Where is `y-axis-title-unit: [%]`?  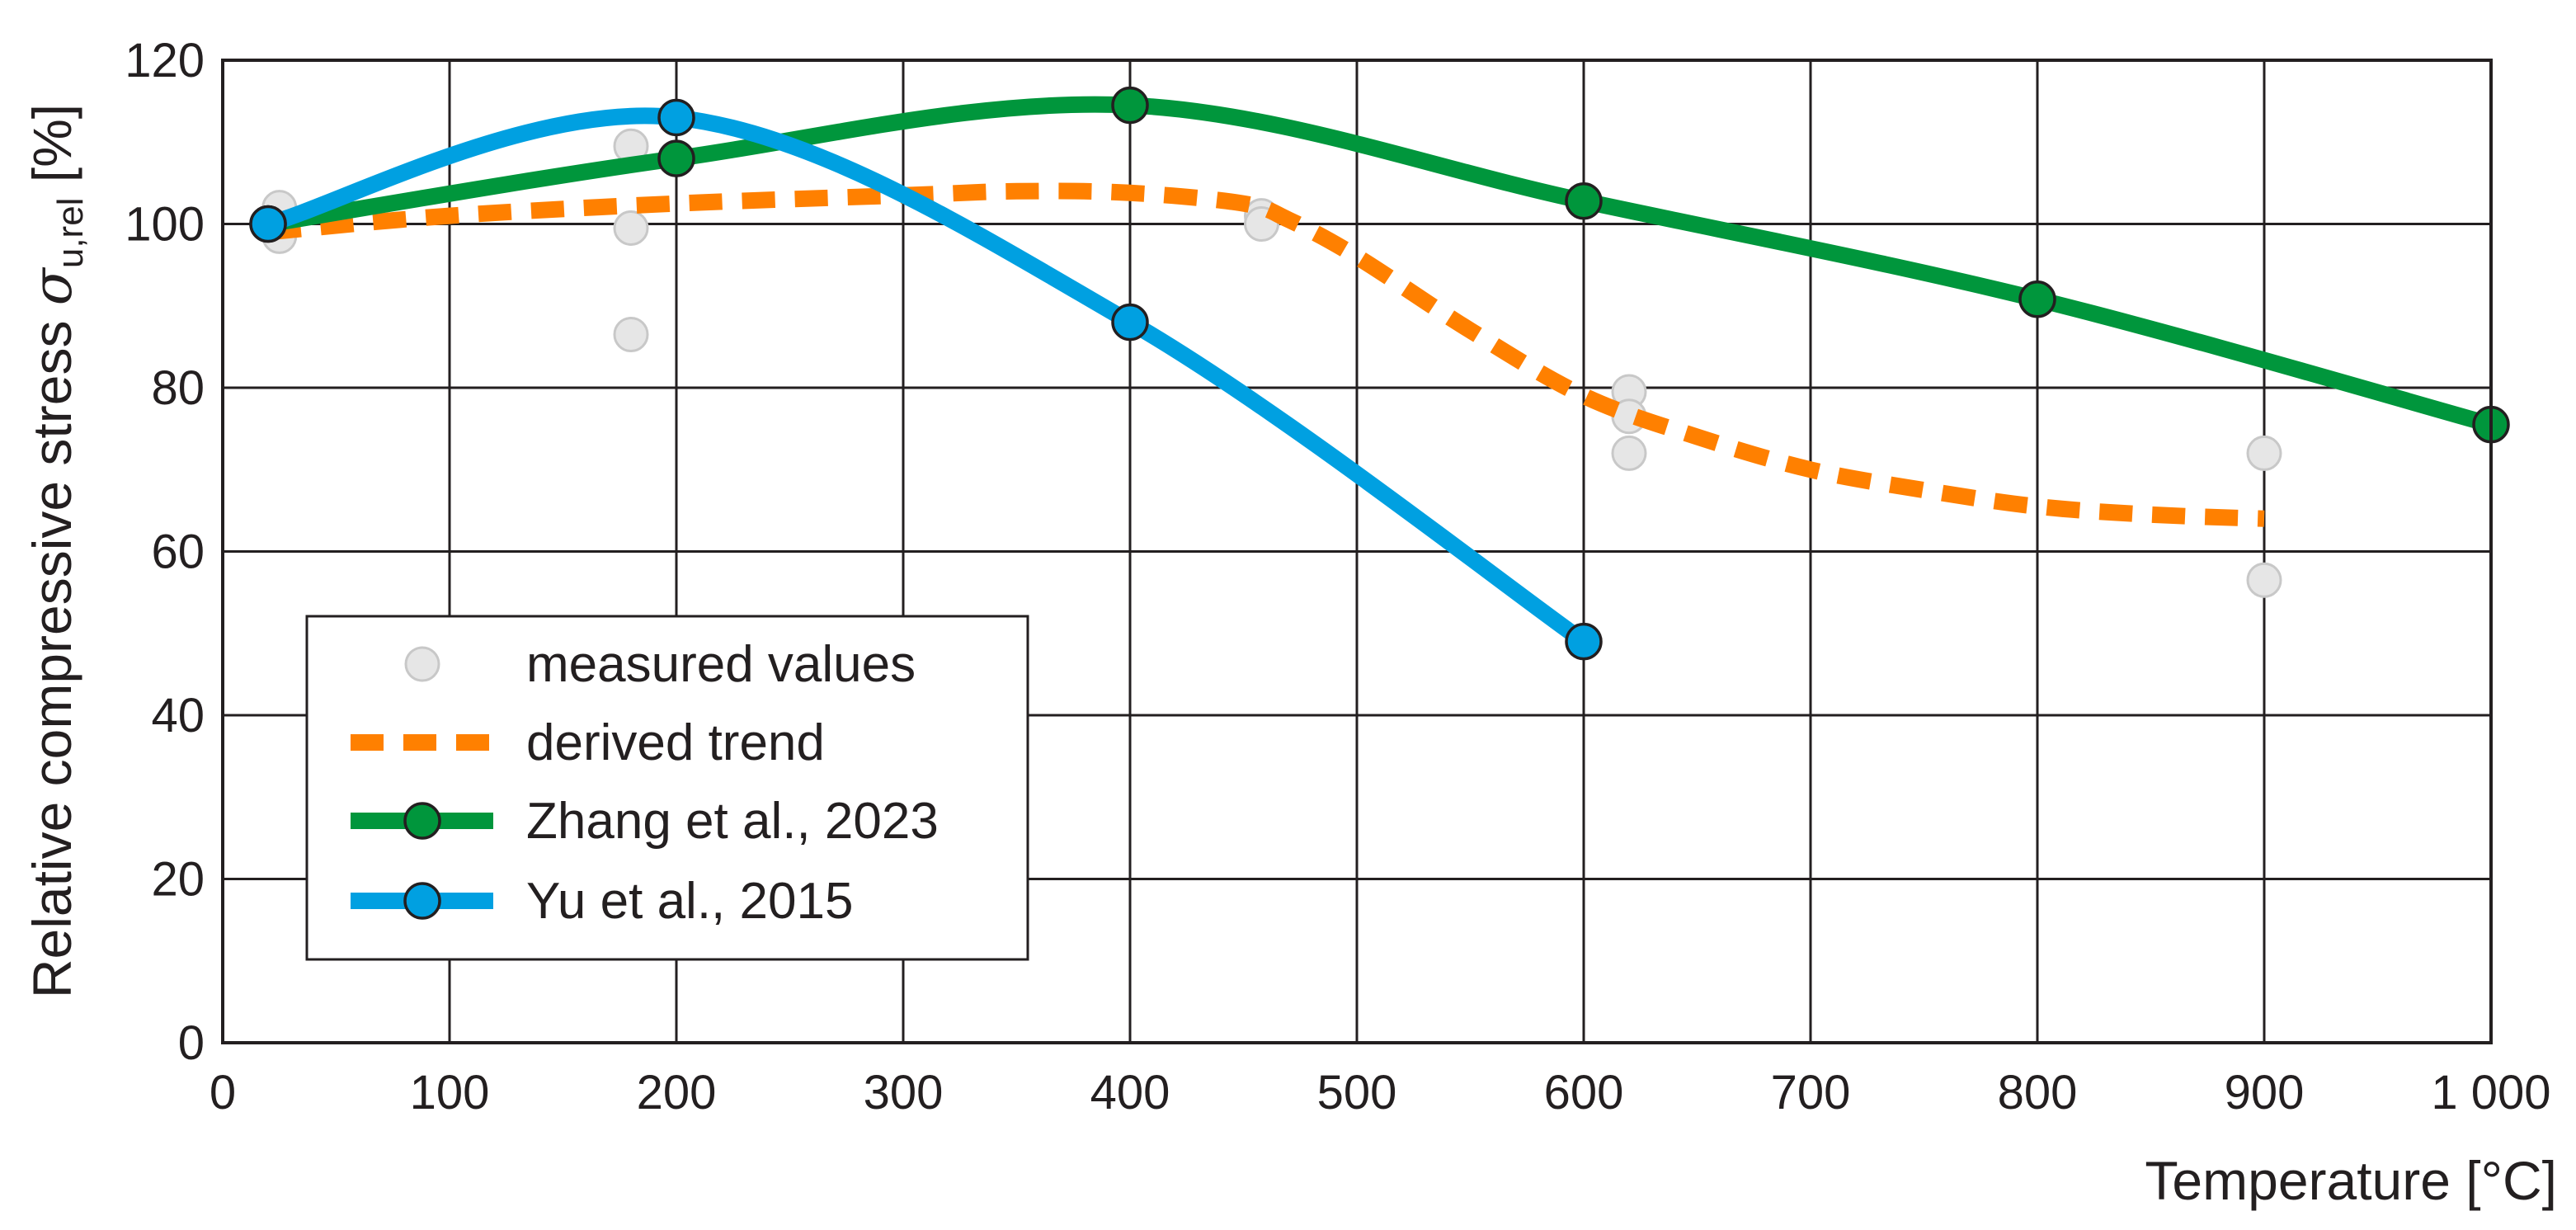
y-axis-title-unit: [%] is located at coordinates (51, 151).